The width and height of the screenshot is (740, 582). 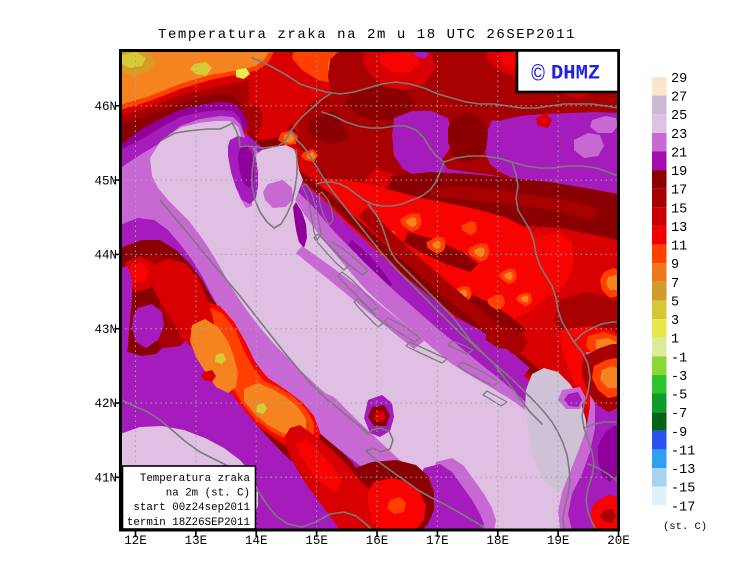 I want to click on svg-text: 46N, so click(x=105, y=107).